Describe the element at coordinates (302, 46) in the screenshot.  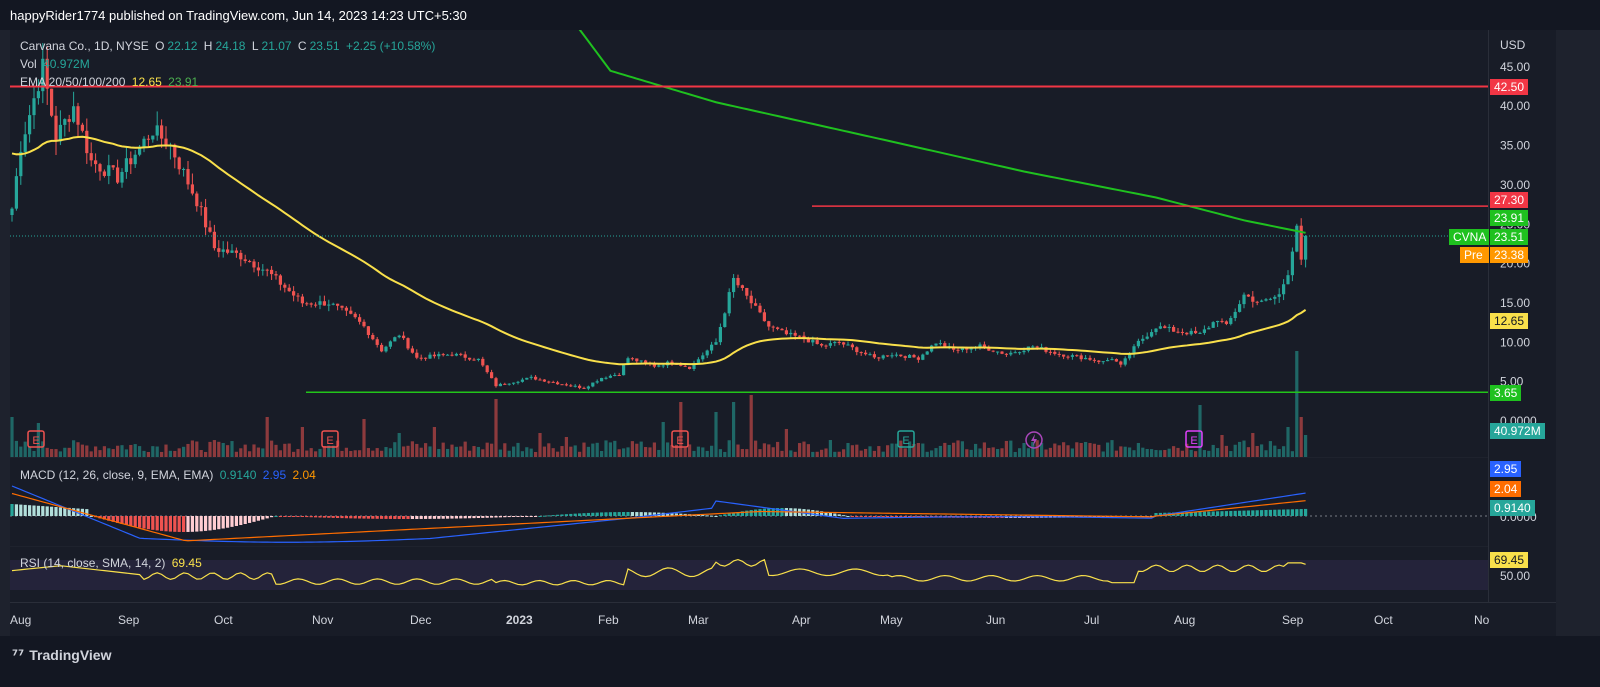
I see `legend-close-label: C` at that location.